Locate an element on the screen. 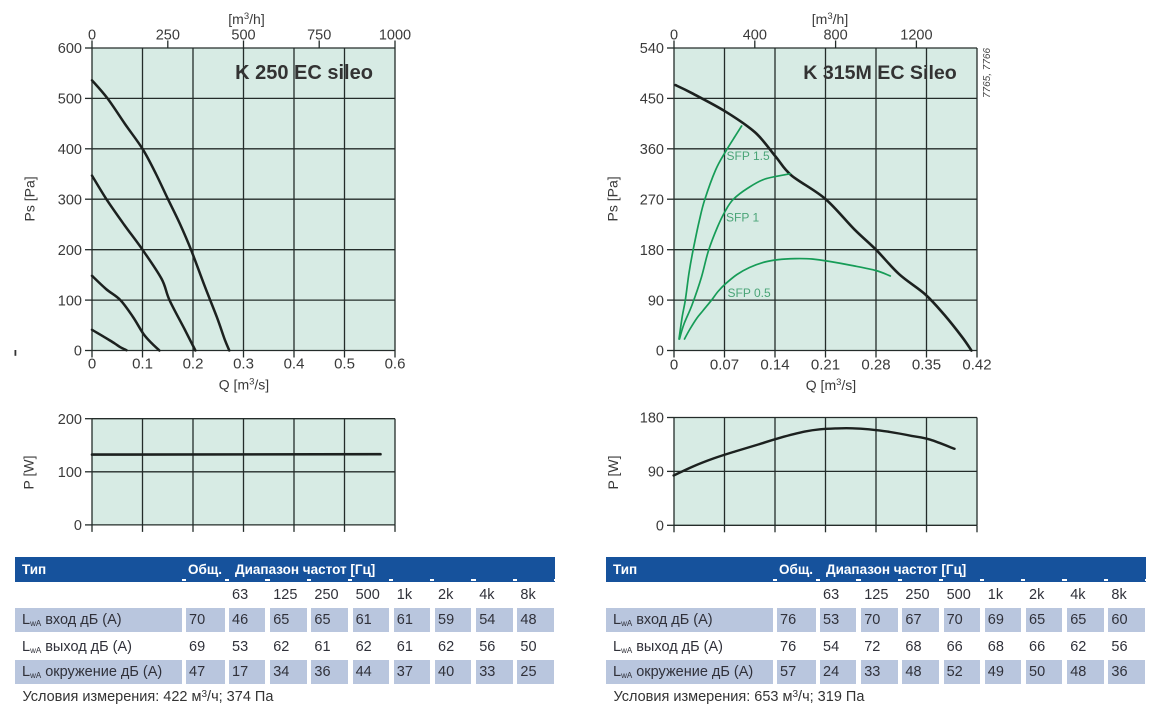 The height and width of the screenshot is (710, 1153). svg-text: K 315M EC Sileo is located at coordinates (880, 73).